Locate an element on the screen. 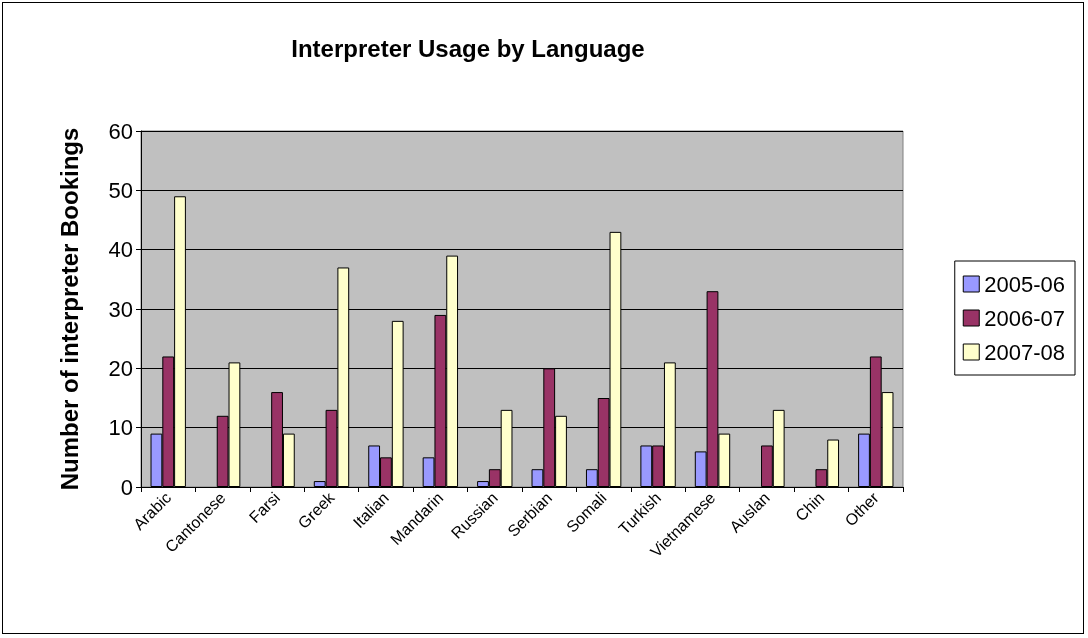 The image size is (1088, 638). y-tick-label: 10 is located at coordinates (120, 428).